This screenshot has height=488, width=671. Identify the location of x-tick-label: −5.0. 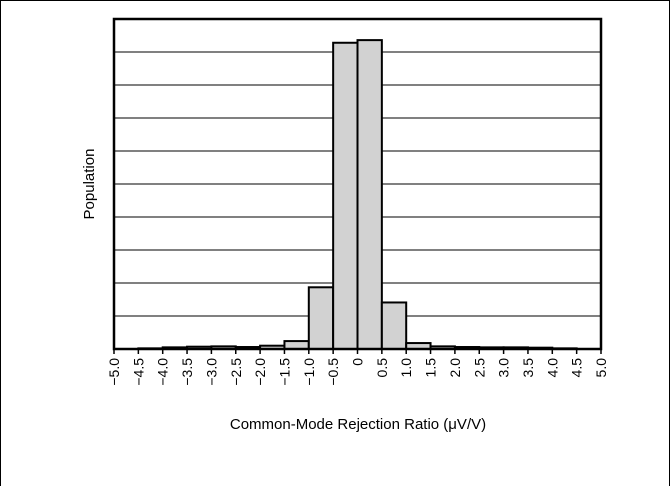
(114, 372).